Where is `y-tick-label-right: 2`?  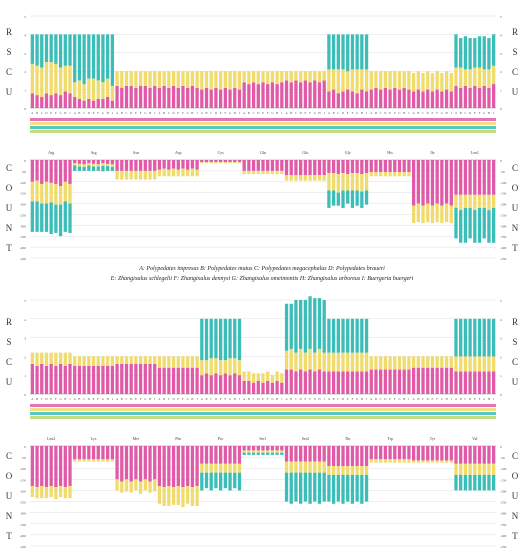
y-tick-label-right: 2 is located at coordinates (501, 357).